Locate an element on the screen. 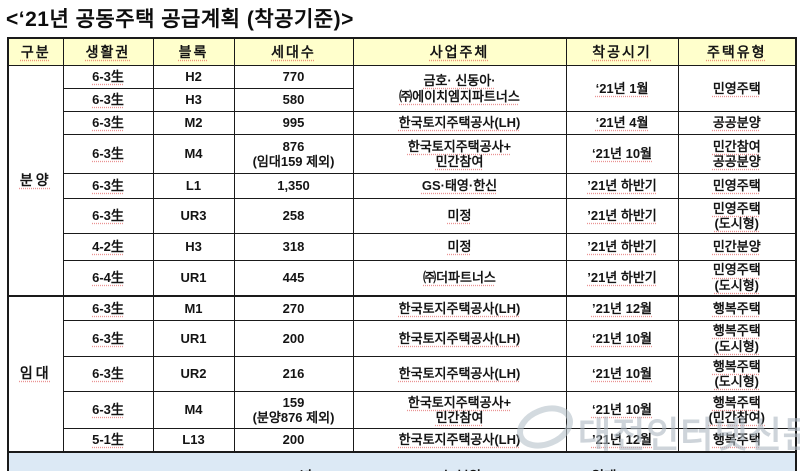 The image size is (800, 471). cell-block: UR3 is located at coordinates (193, 216).